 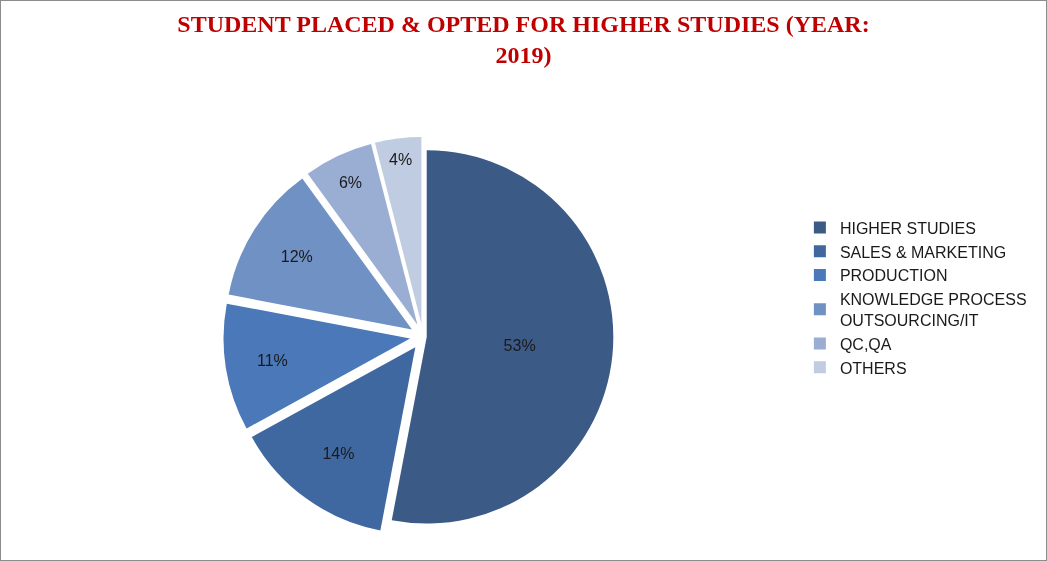 What do you see at coordinates (350, 183) in the screenshot?
I see `data-label: 6%` at bounding box center [350, 183].